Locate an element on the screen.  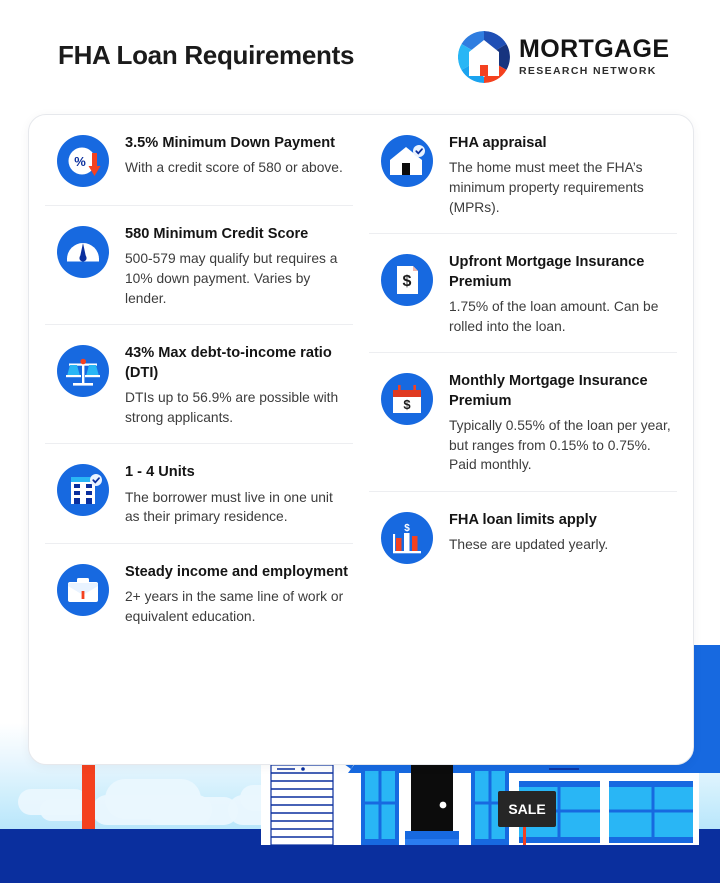
header: FHA Loan Requirements is located at coordinates (360, 52).